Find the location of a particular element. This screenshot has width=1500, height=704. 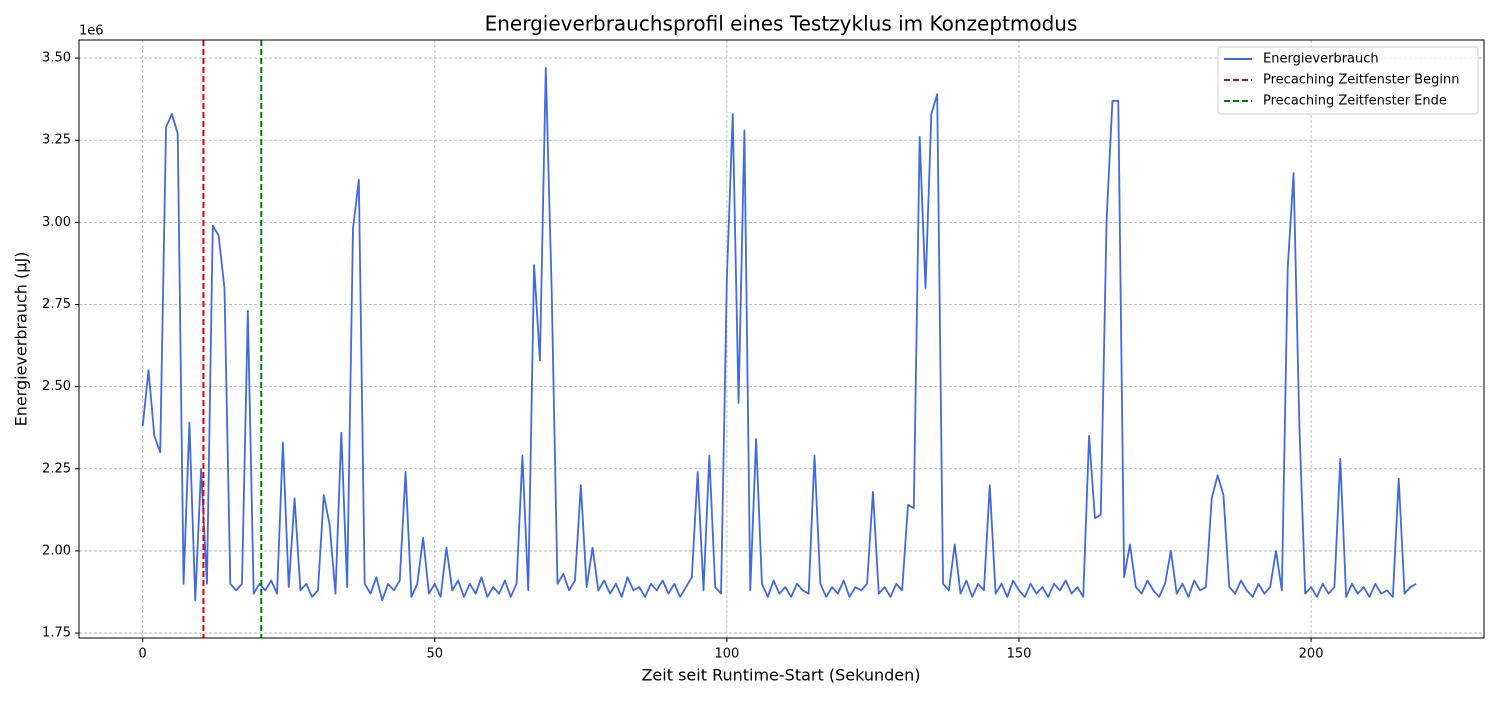

x-tick-label: 50 is located at coordinates (435, 654).